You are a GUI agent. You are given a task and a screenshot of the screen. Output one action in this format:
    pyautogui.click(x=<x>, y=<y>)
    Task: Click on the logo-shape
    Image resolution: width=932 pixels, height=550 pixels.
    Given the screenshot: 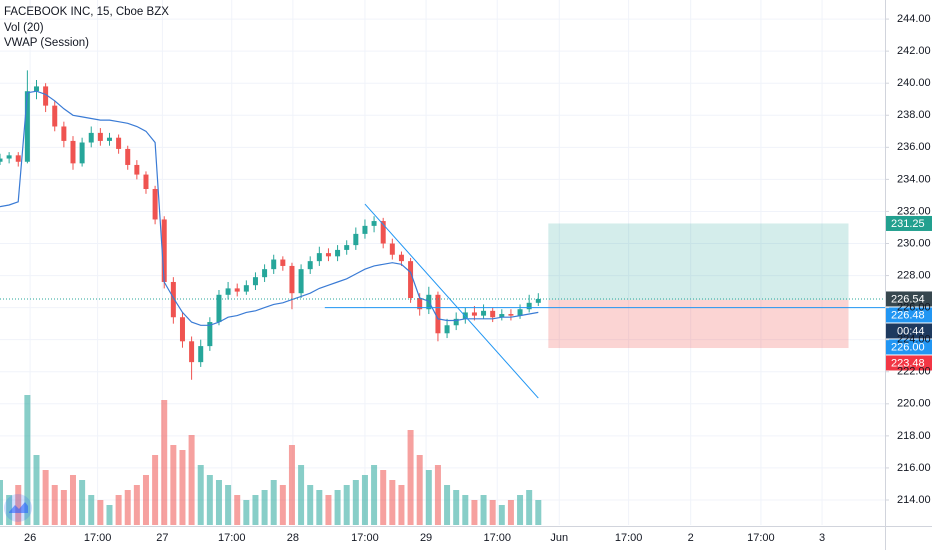 What is the action you would take?
    pyautogui.click(x=18, y=507)
    